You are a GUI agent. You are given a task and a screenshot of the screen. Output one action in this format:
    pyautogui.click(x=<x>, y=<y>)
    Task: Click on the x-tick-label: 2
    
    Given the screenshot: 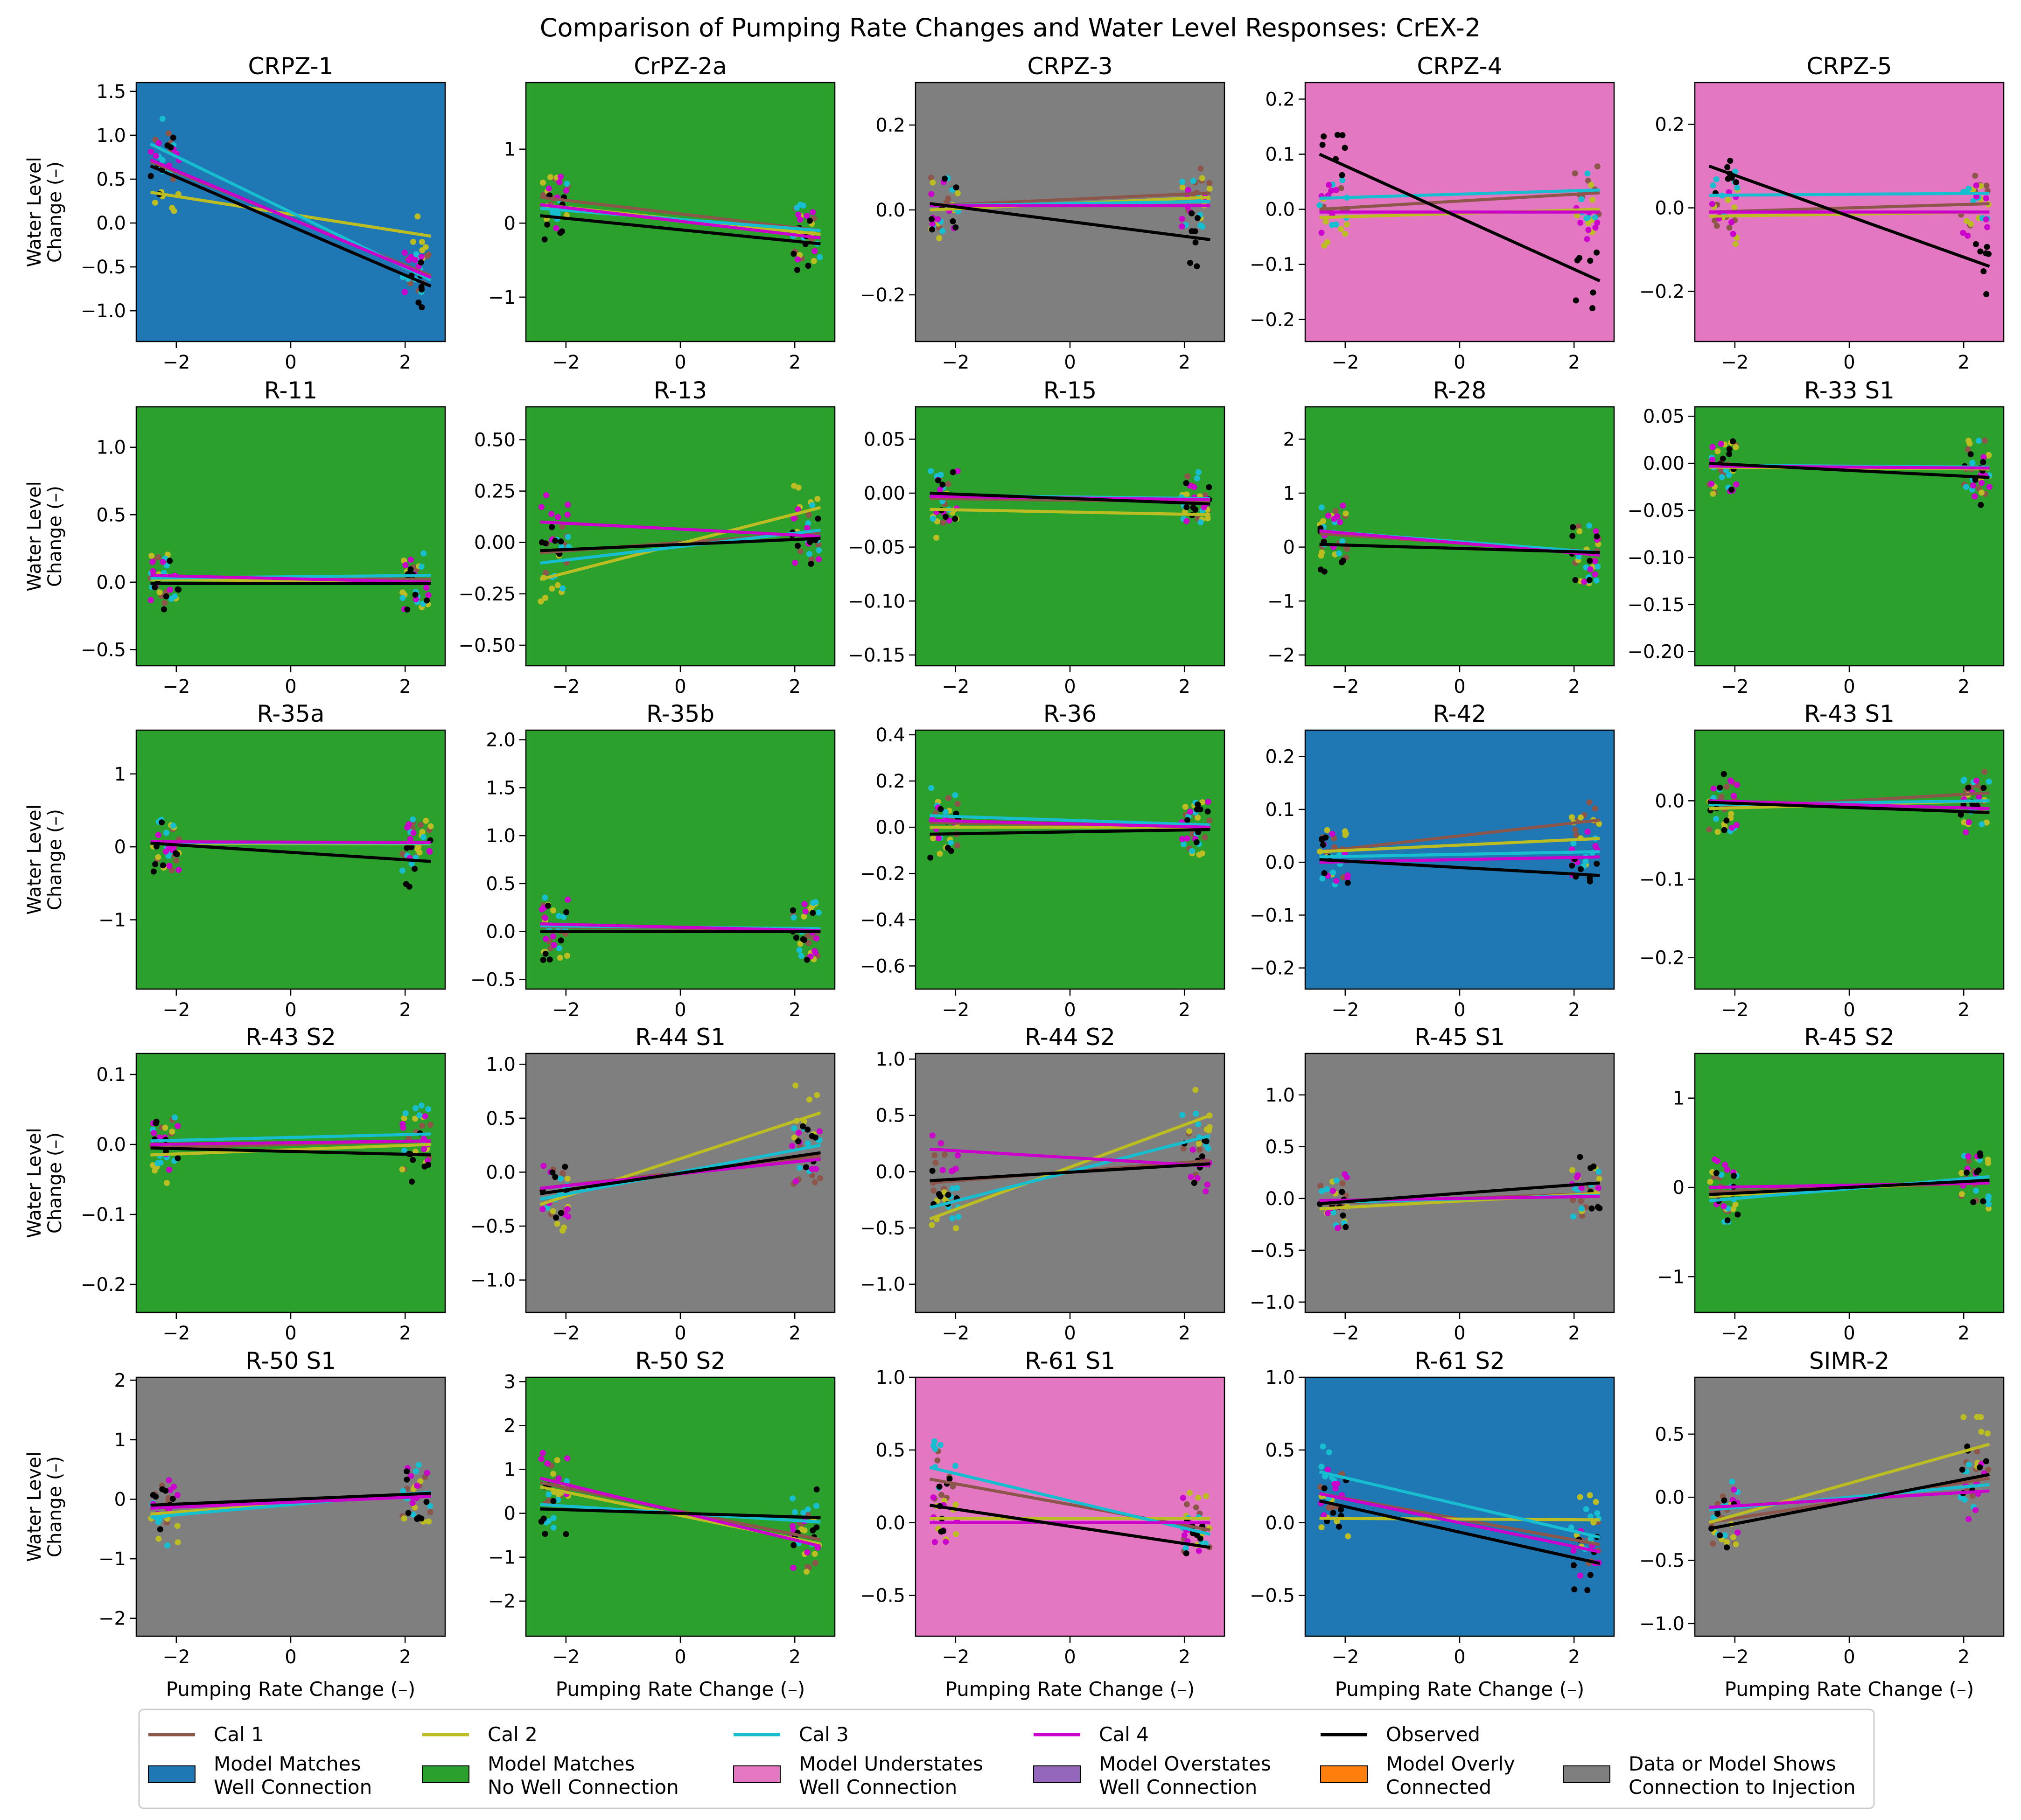 What is the action you would take?
    pyautogui.click(x=1184, y=1657)
    